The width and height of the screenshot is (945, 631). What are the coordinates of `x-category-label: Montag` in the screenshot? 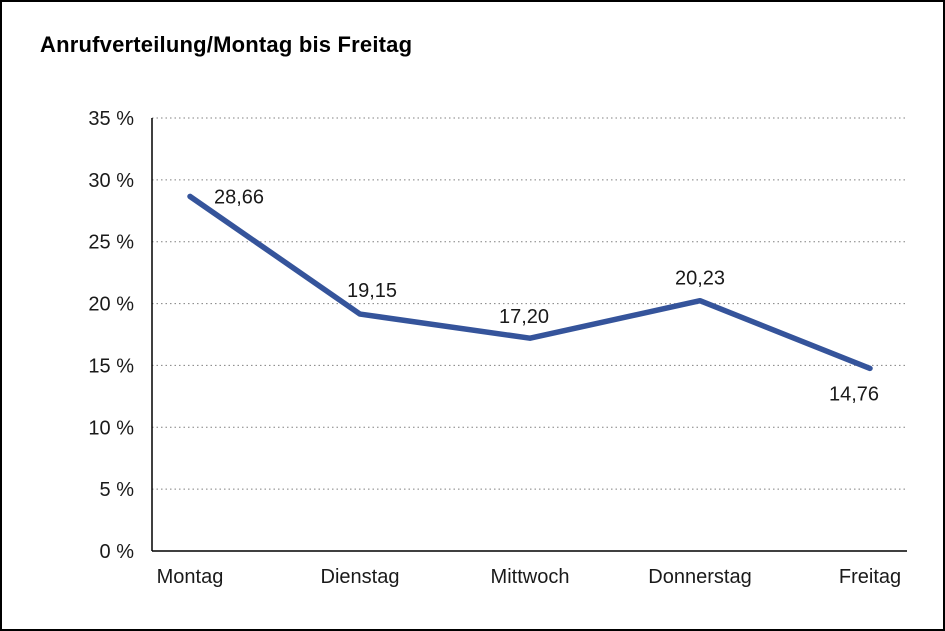 It's located at (190, 577).